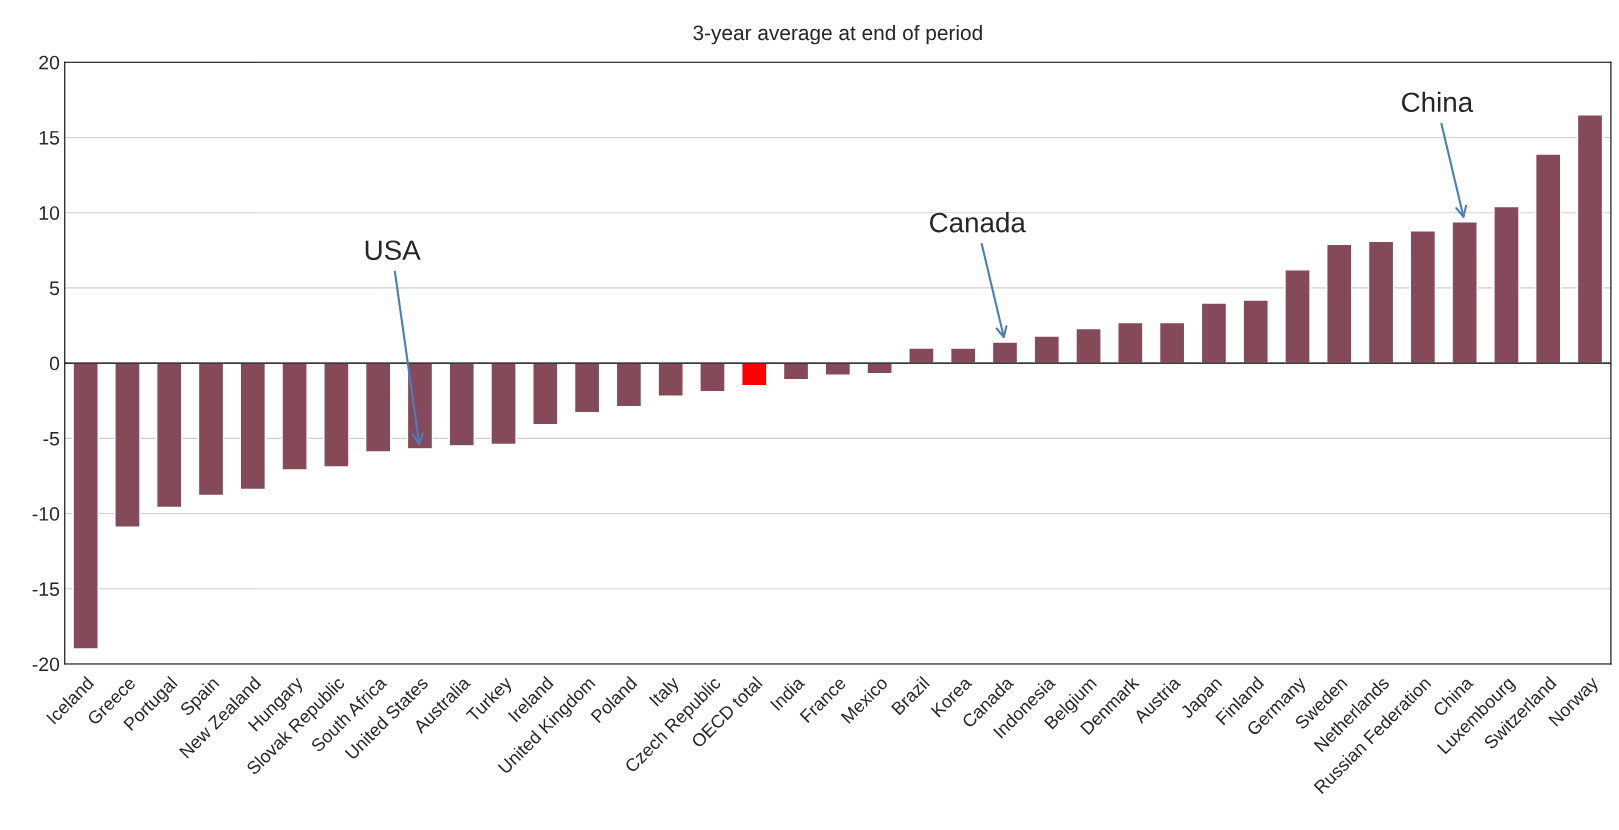  What do you see at coordinates (977, 222) in the screenshot?
I see `annotation: Canada` at bounding box center [977, 222].